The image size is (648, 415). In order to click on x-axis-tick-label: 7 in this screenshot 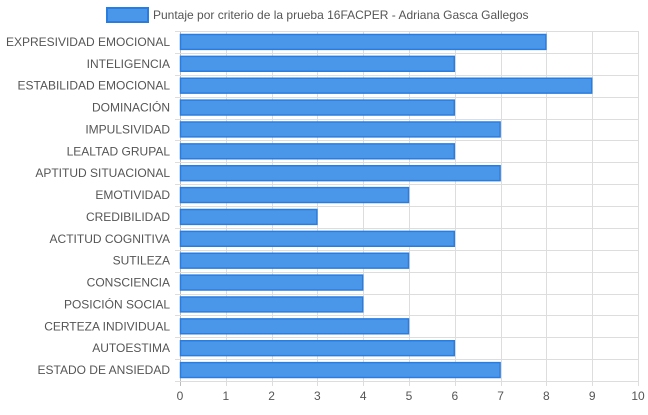, I will do `click(500, 396)`.